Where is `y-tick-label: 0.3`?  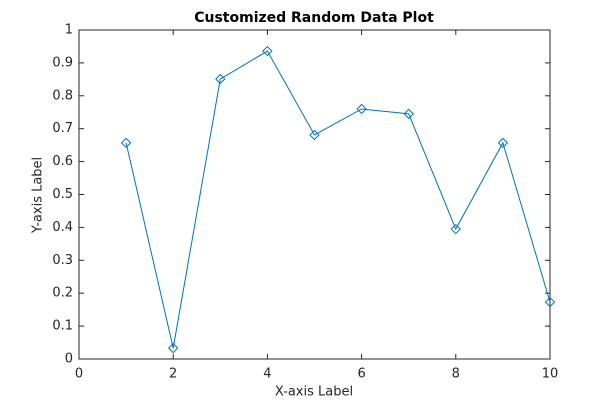 y-tick-label: 0.3 is located at coordinates (62, 260).